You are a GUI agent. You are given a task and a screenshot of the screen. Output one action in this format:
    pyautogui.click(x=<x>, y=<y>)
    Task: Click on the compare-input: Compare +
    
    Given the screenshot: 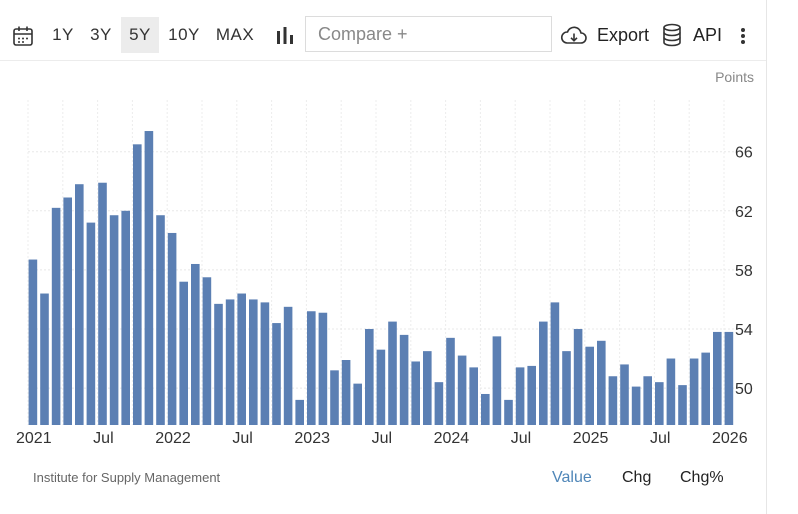 What is the action you would take?
    pyautogui.click(x=428, y=34)
    